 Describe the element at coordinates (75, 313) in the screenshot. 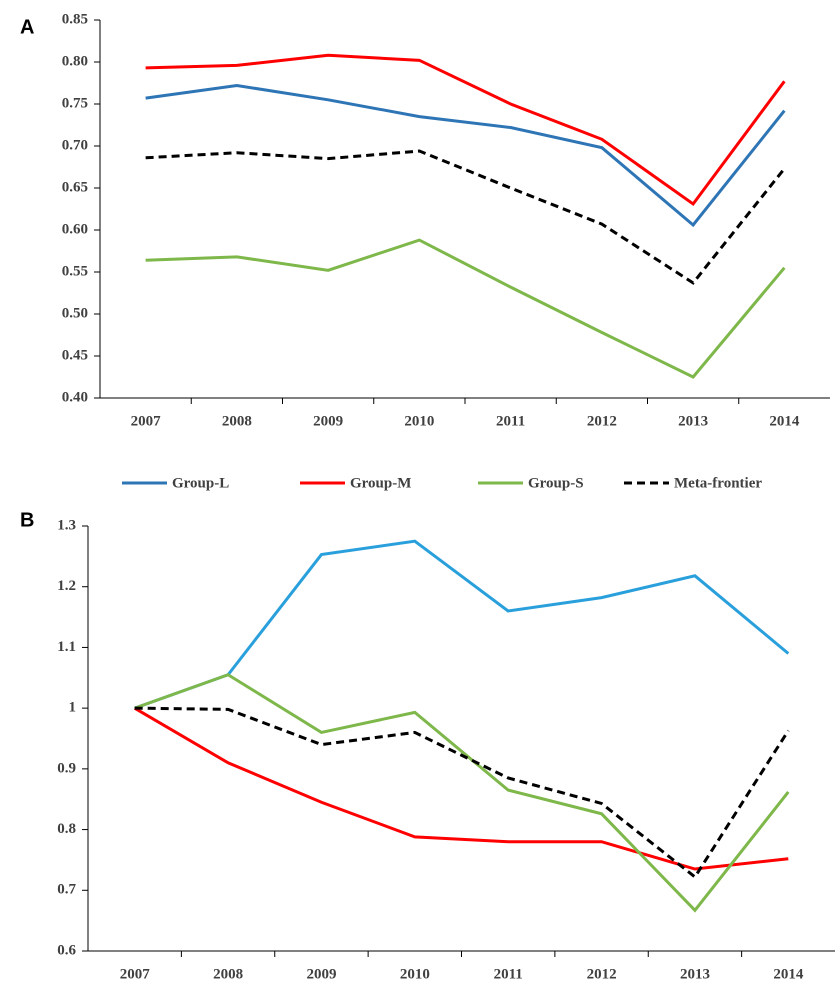

I see `y-tick-label: 0.50` at that location.